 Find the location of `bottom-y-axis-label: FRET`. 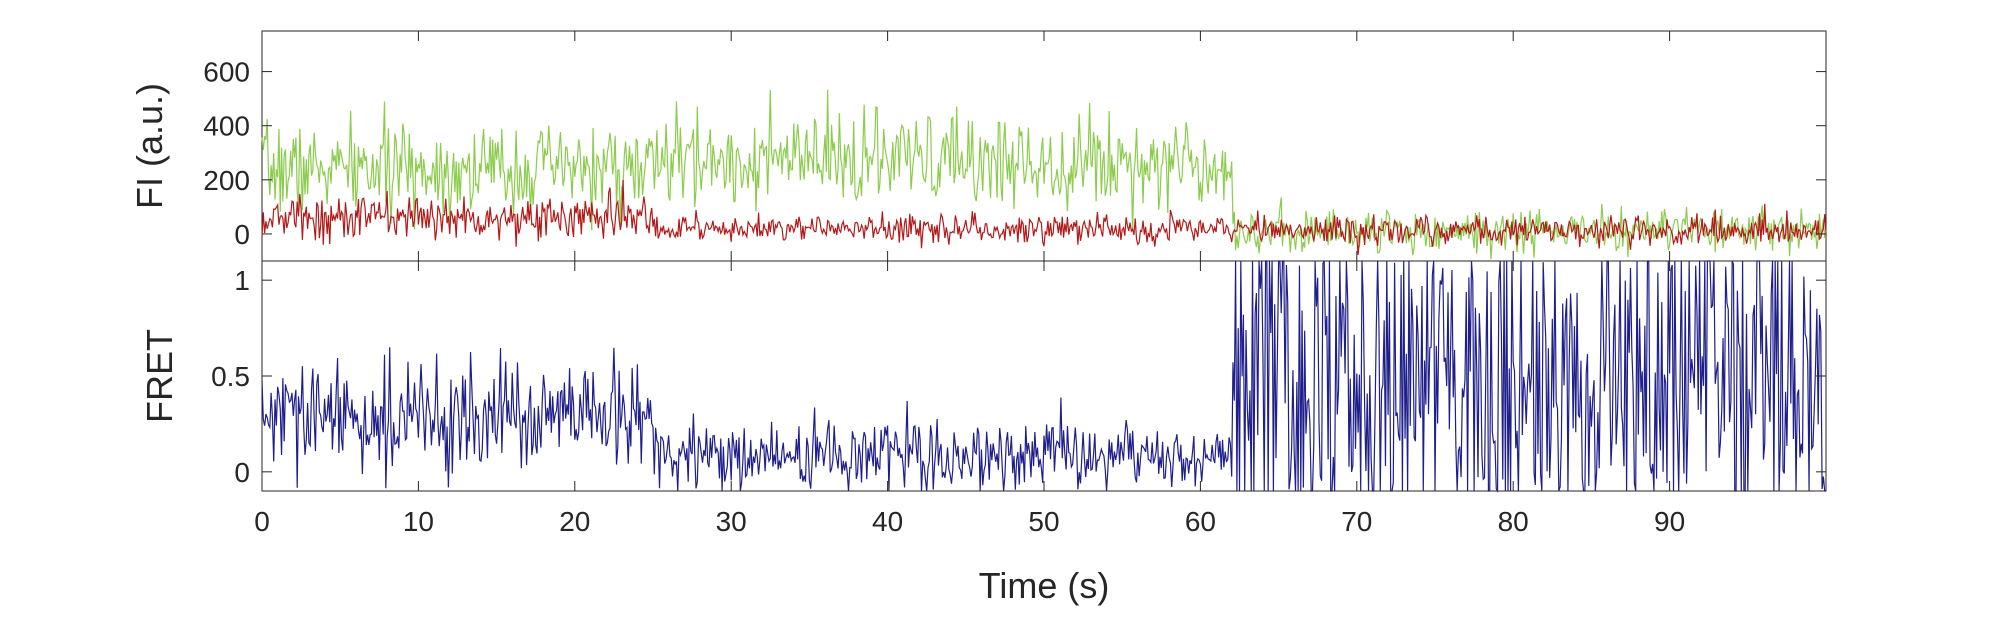

bottom-y-axis-label: FRET is located at coordinates (159, 376).